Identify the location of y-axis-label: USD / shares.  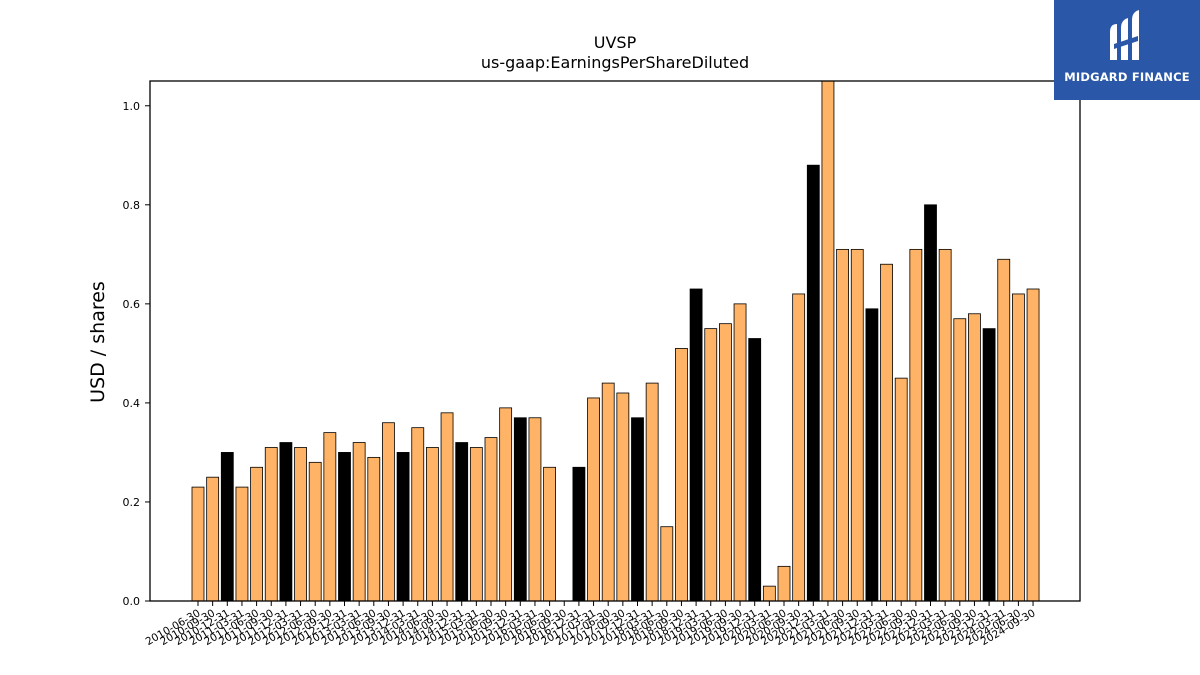
(98, 342).